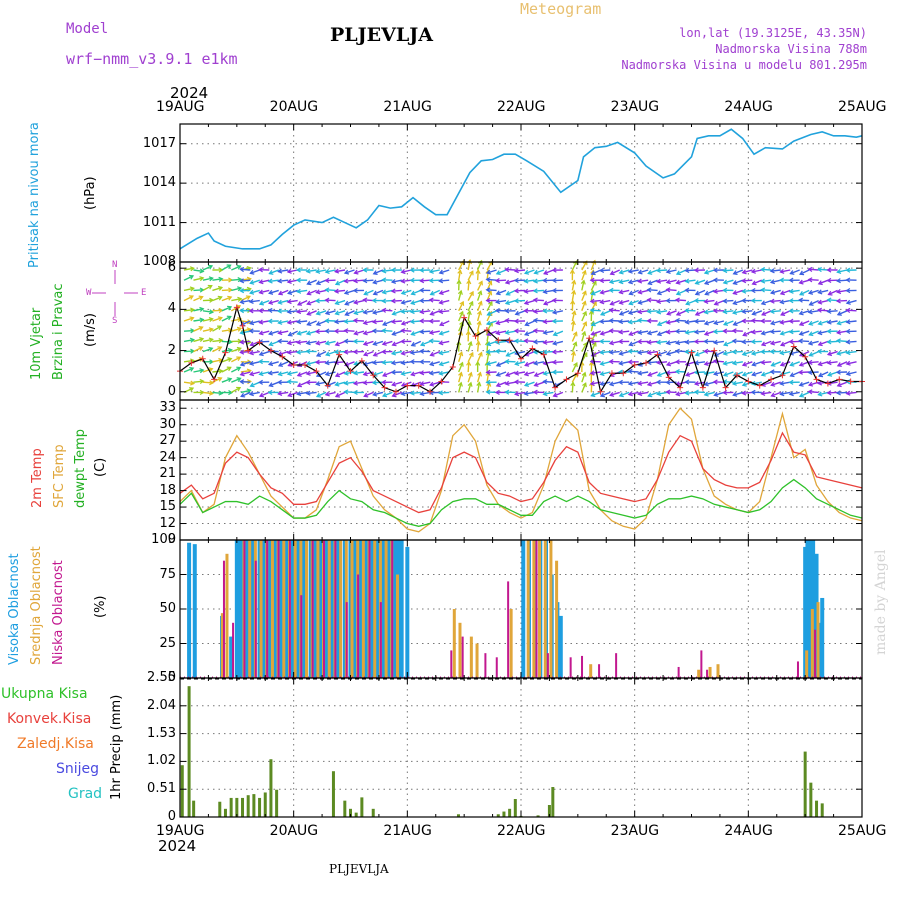  I want to click on y-tick-label: 33, so click(167, 408).